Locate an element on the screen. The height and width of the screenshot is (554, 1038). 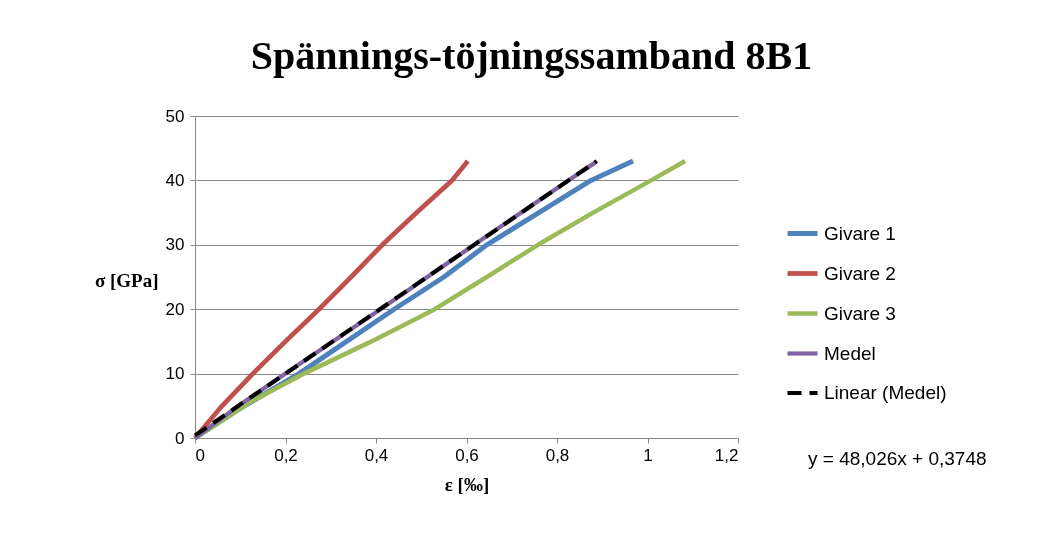
x-tick-label: 0 is located at coordinates (200, 455).